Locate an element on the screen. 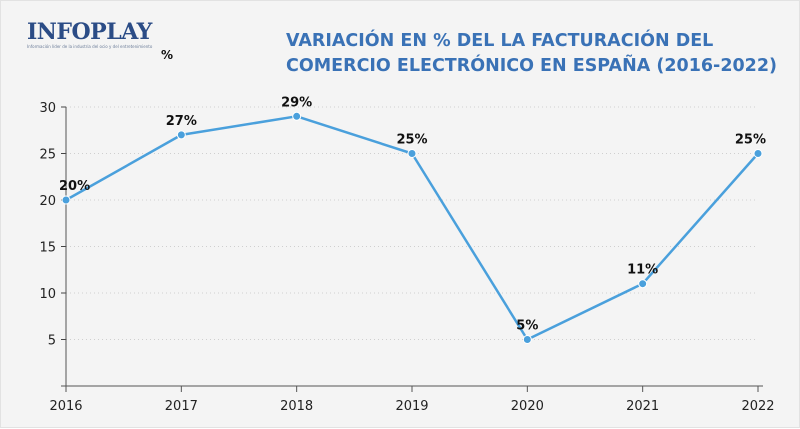  x-tick-label: 2022 is located at coordinates (757, 406).